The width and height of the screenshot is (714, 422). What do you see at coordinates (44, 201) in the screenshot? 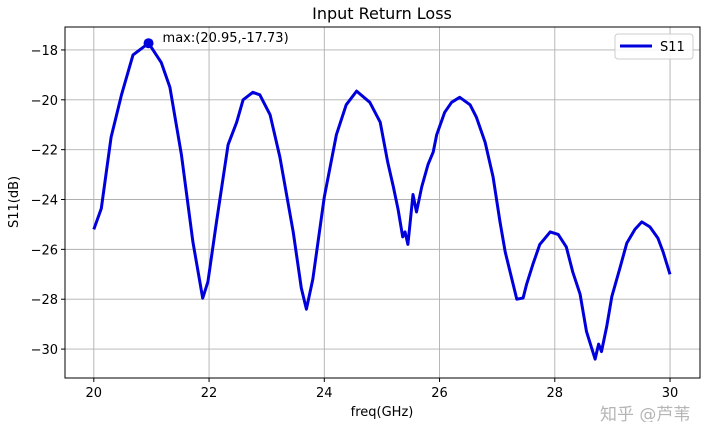
I see `y-tick-label: −24` at bounding box center [44, 201].